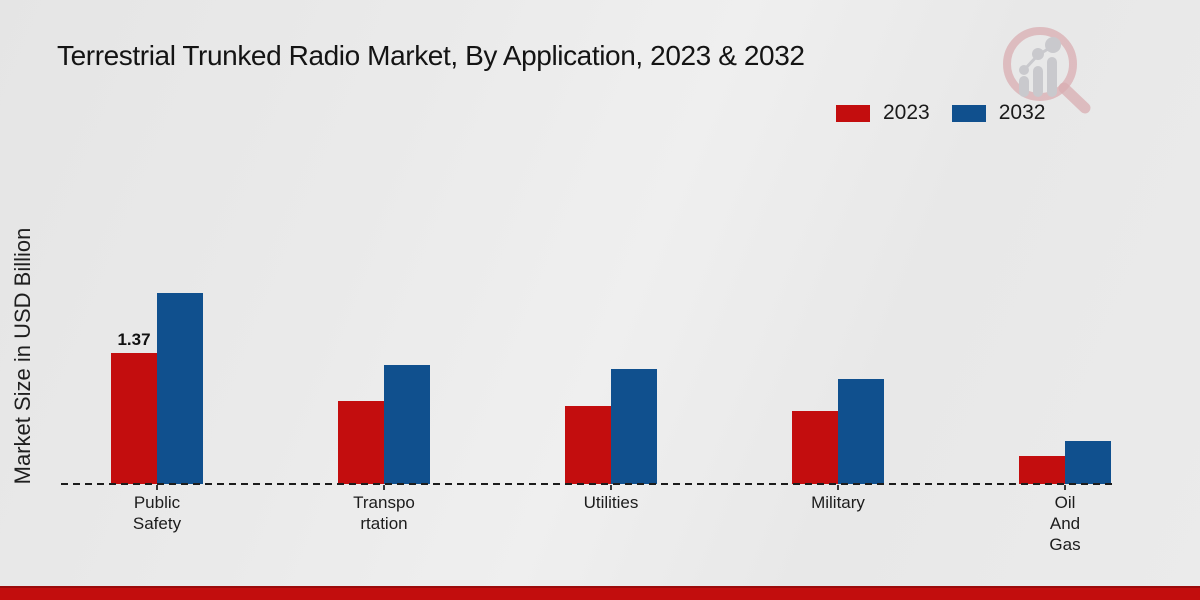 The image size is (1200, 600). What do you see at coordinates (1065, 523) in the screenshot?
I see `category-label-oil-and-gas: Oil And Gas` at bounding box center [1065, 523].